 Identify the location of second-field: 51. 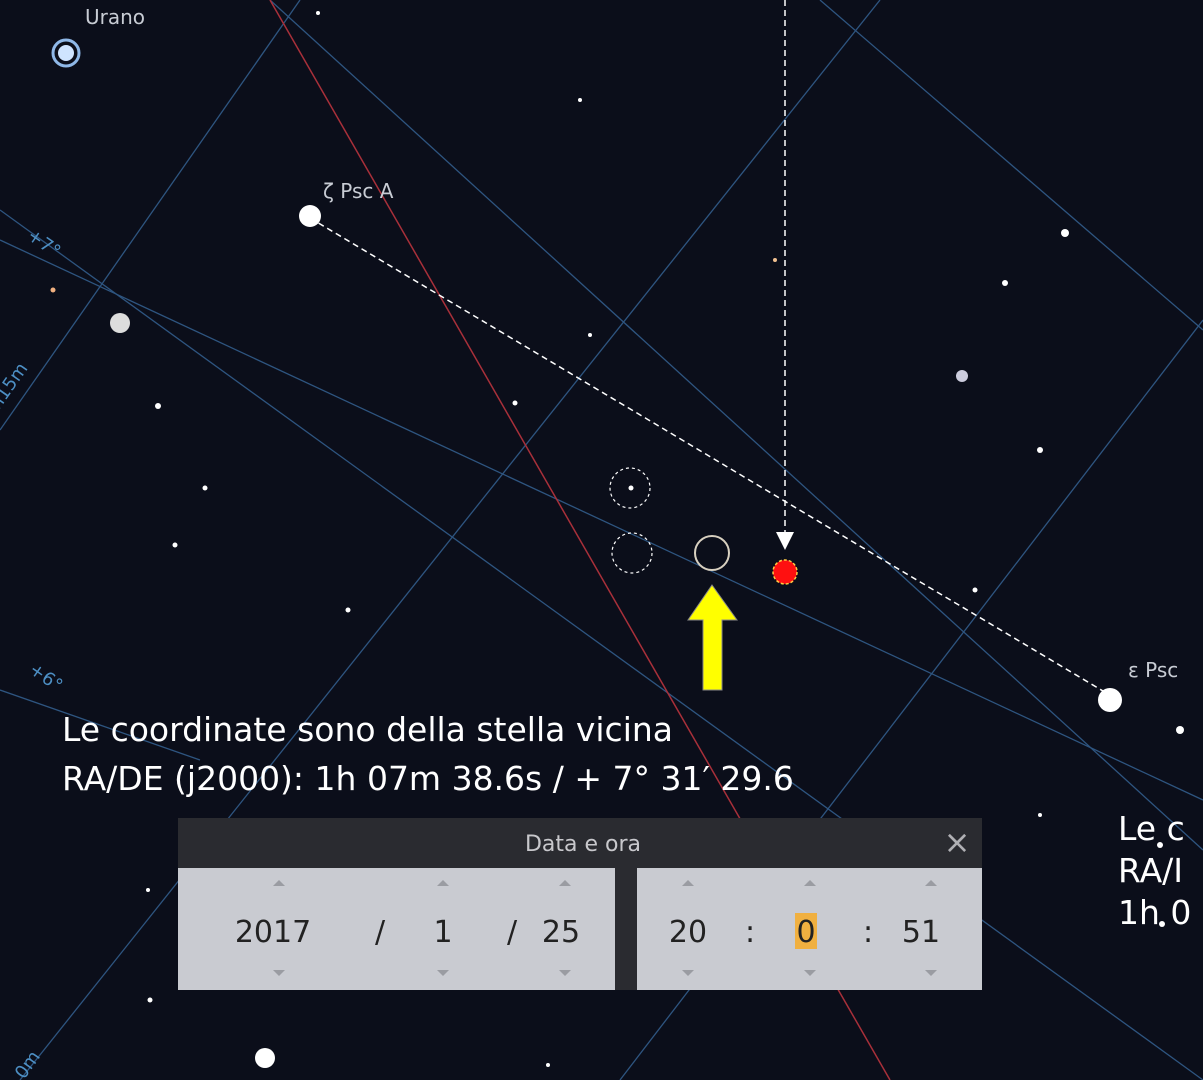
(921, 932).